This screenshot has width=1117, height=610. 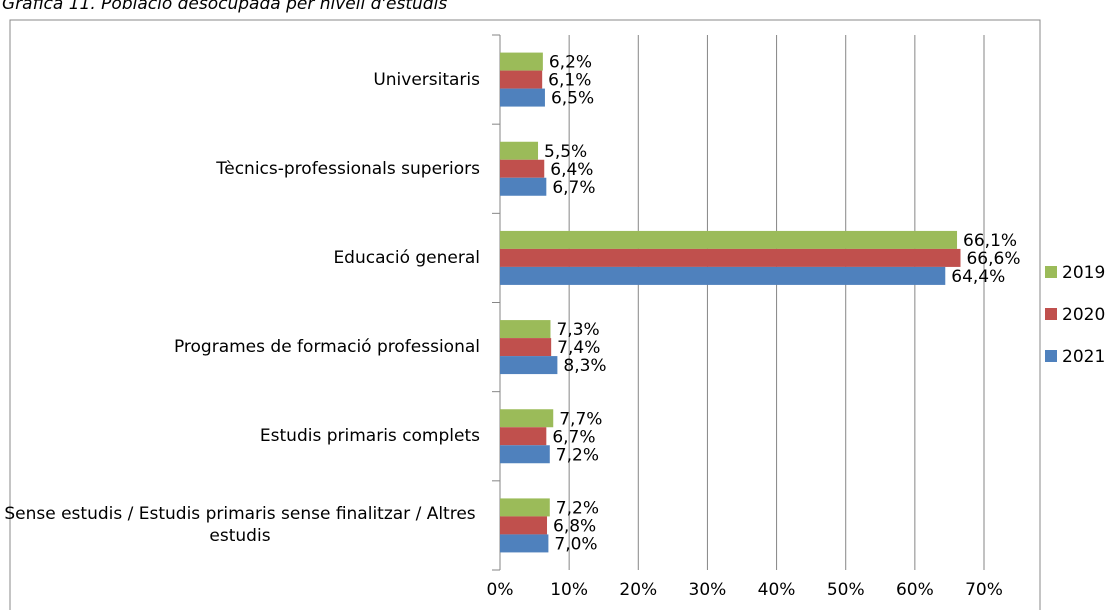 What do you see at coordinates (426, 79) in the screenshot?
I see `y-tick-label: Universitaris` at bounding box center [426, 79].